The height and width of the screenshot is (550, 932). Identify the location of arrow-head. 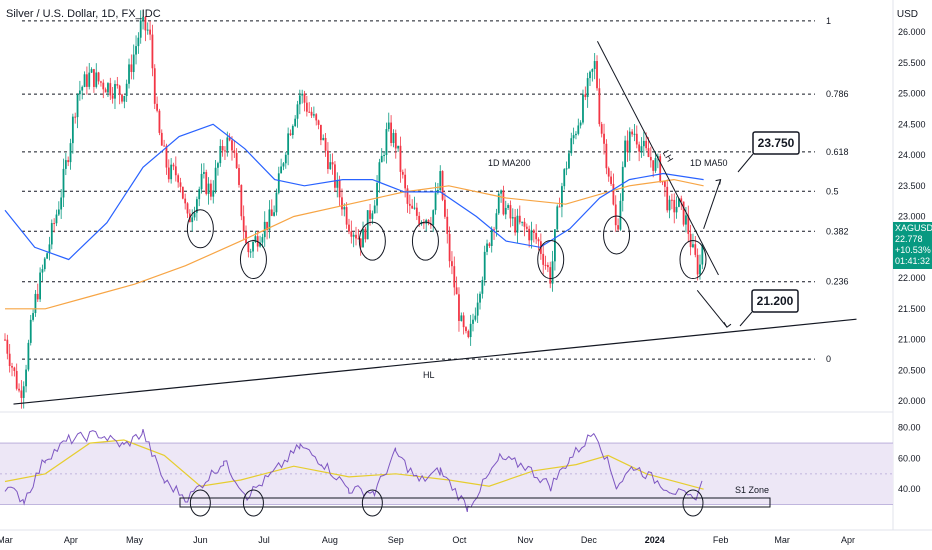
(718, 181).